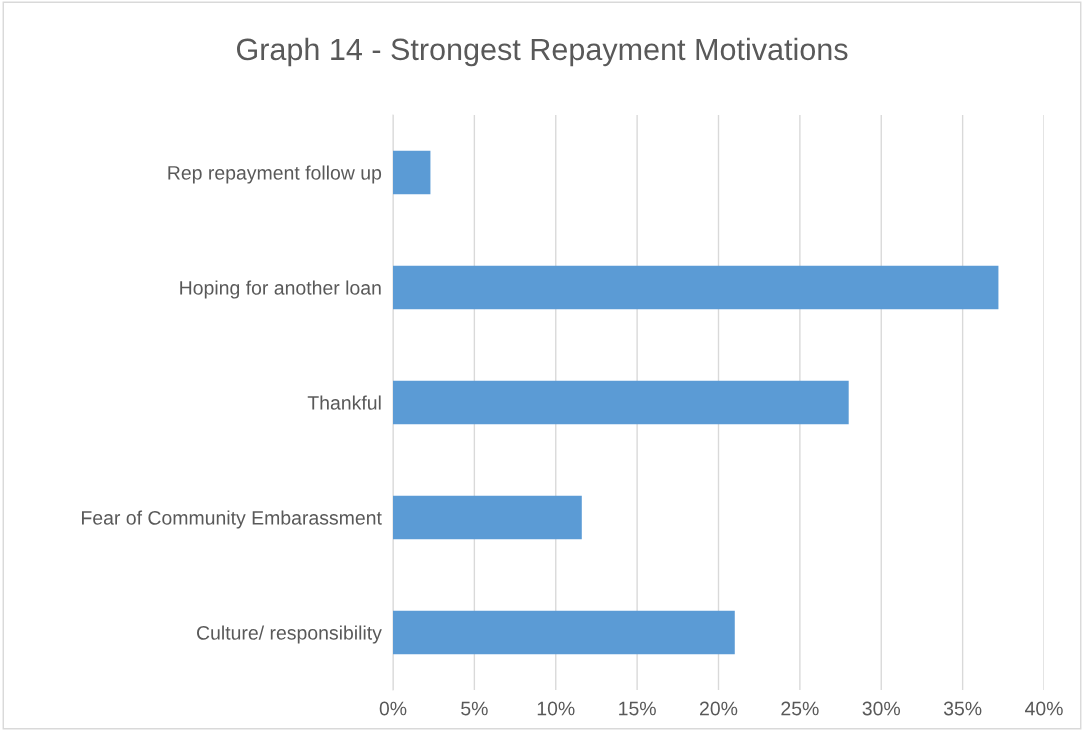 Image resolution: width=1084 pixels, height=731 pixels. Describe the element at coordinates (962, 708) in the screenshot. I see `x-tick-label: 35%` at that location.